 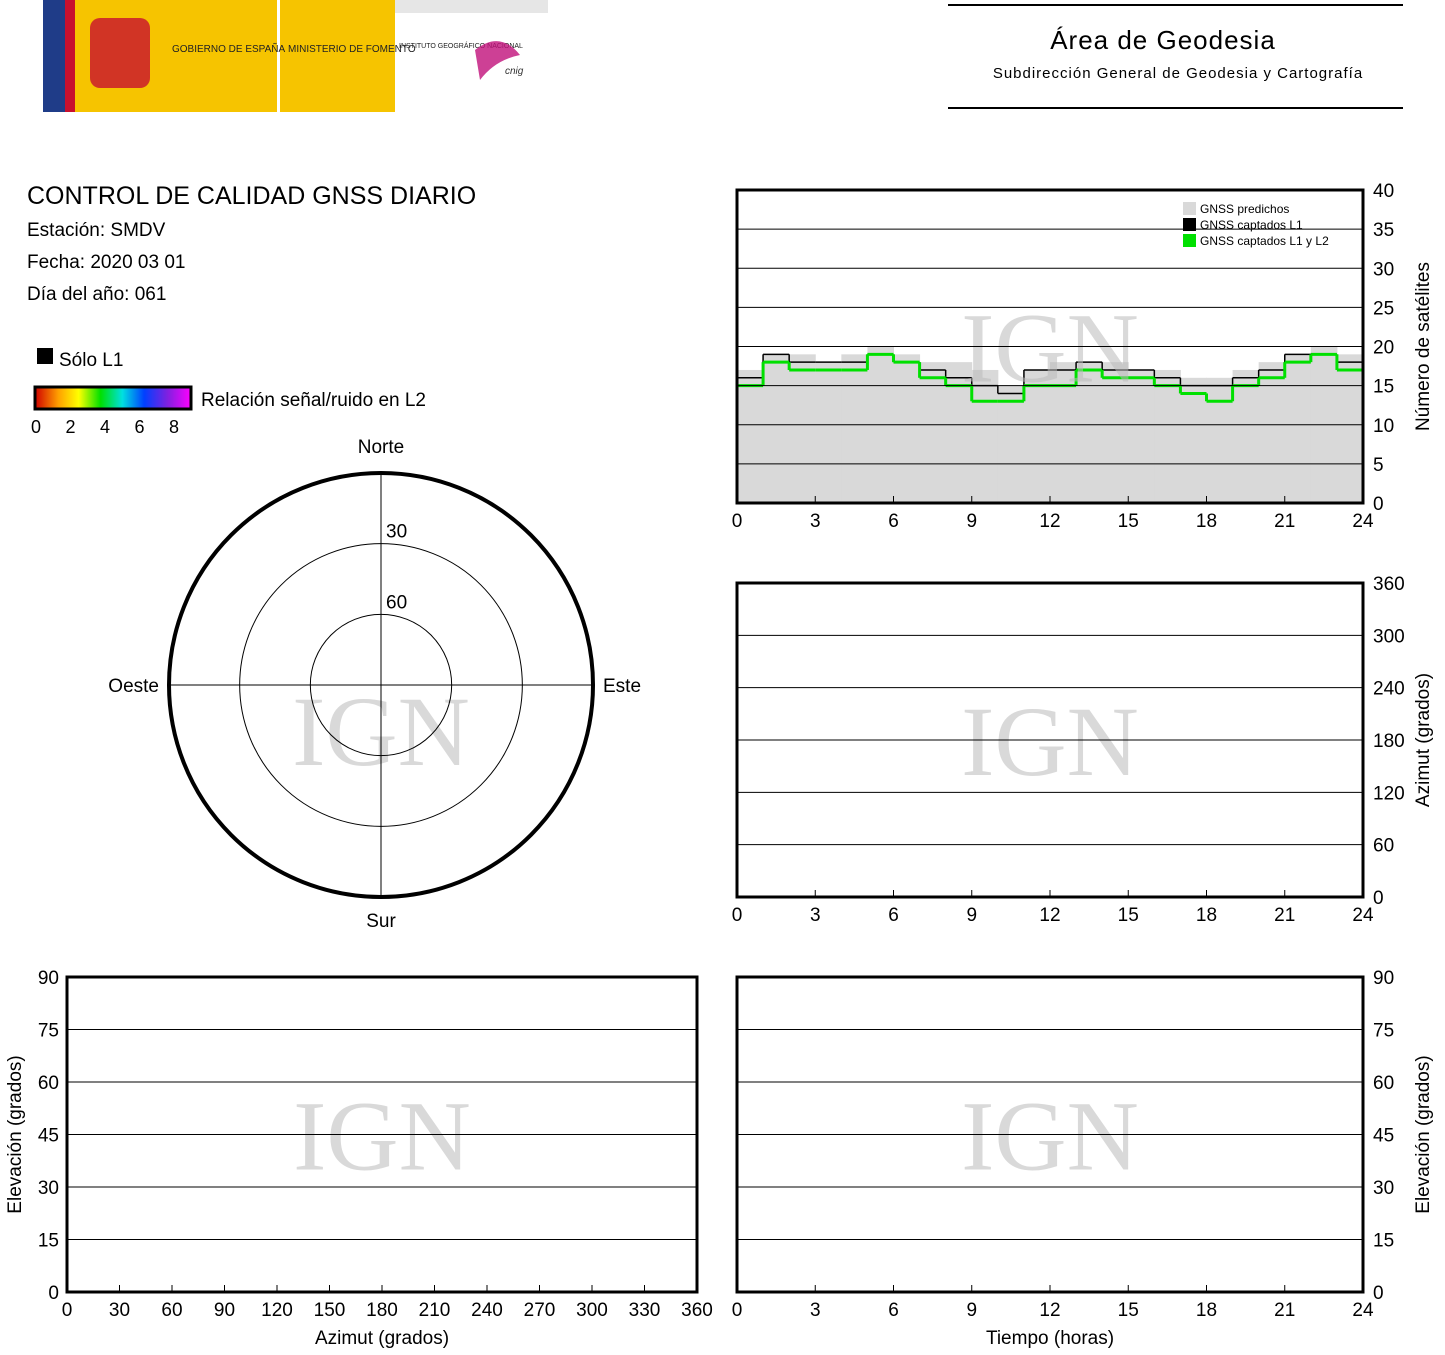 What do you see at coordinates (119, 1310) in the screenshot?
I see `x-tick-label: 30` at bounding box center [119, 1310].